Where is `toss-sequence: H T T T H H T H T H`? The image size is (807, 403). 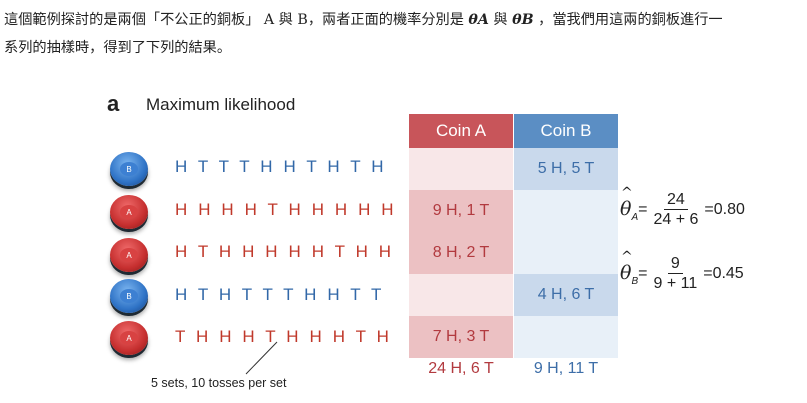
toss-sequence: H T T T H H T H T H is located at coordinates (281, 166).